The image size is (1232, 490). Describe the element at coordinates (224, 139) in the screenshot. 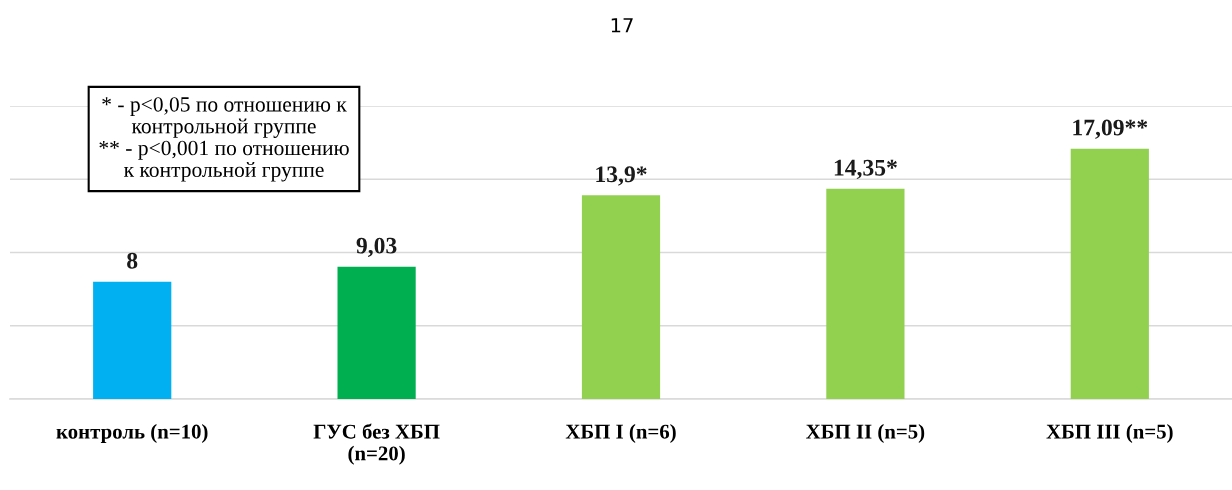

I see `annotation: * - p<0,05 по отношению к контрольной группе ** - p<0,001 по отношению к контрольной группе` at that location.